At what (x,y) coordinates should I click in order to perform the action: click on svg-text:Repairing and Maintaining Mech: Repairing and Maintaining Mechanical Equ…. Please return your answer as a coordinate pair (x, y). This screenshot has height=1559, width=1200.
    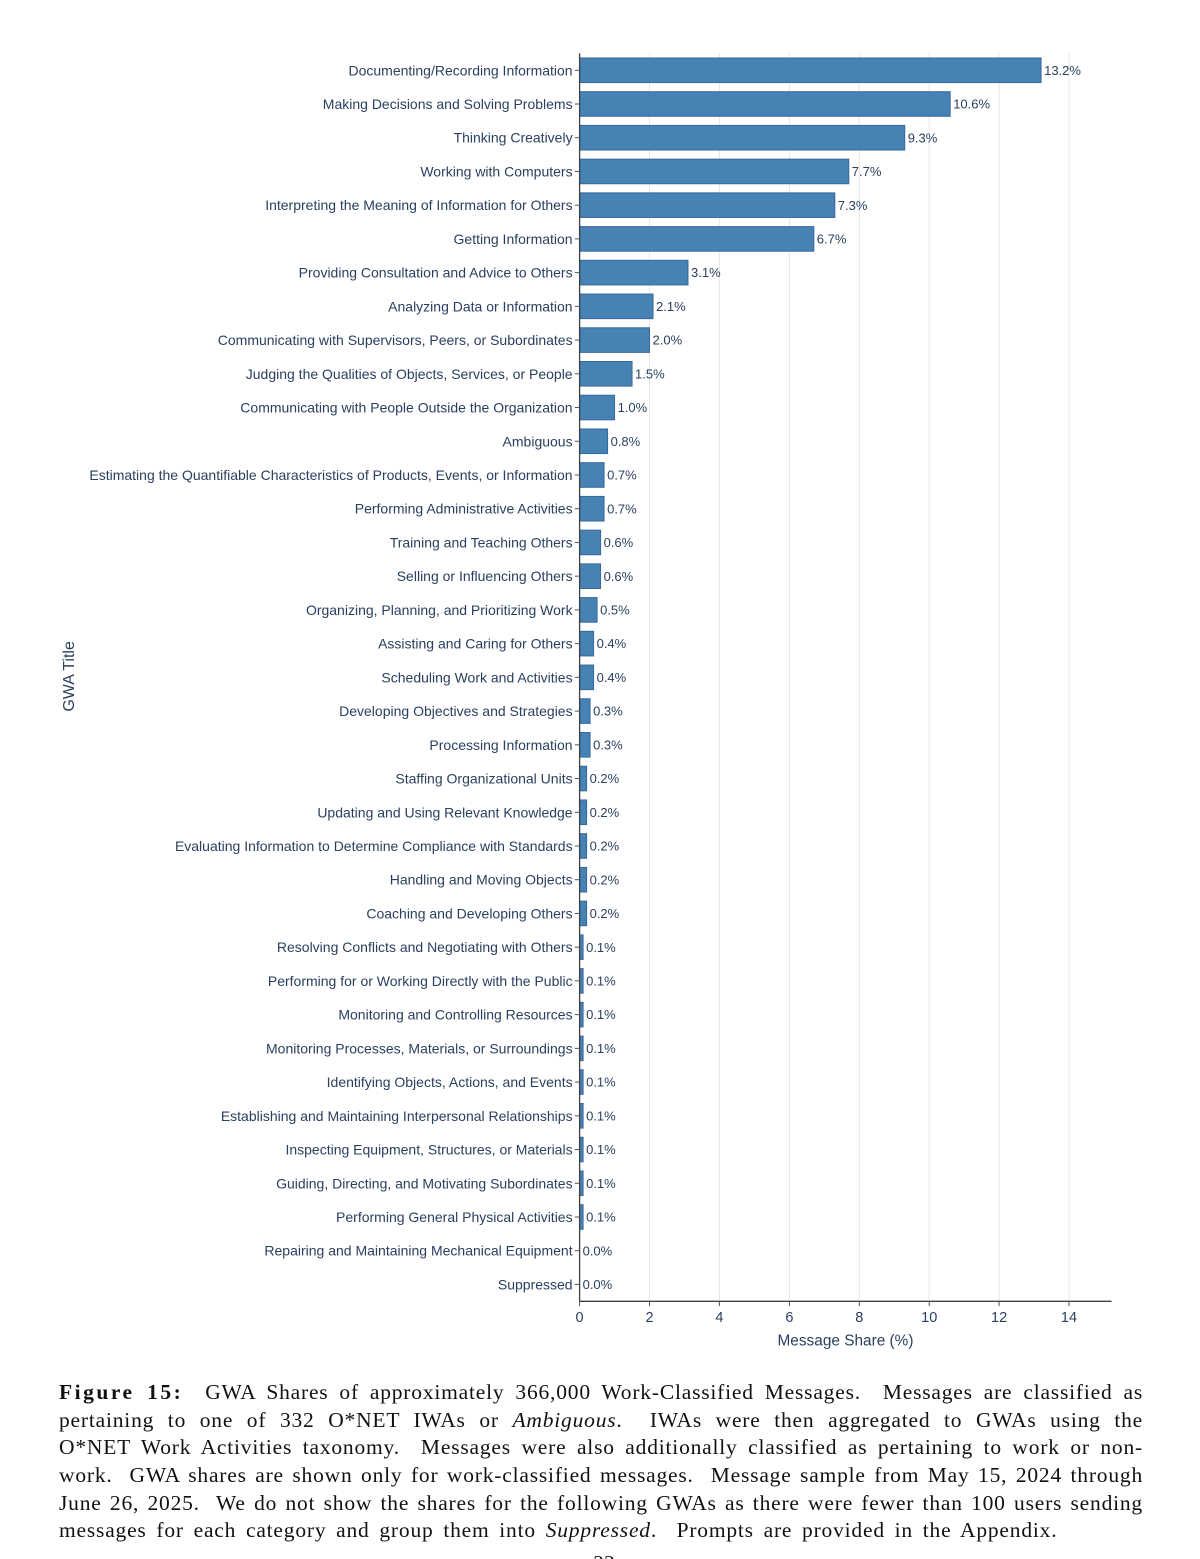
    Looking at the image, I should click on (418, 1251).